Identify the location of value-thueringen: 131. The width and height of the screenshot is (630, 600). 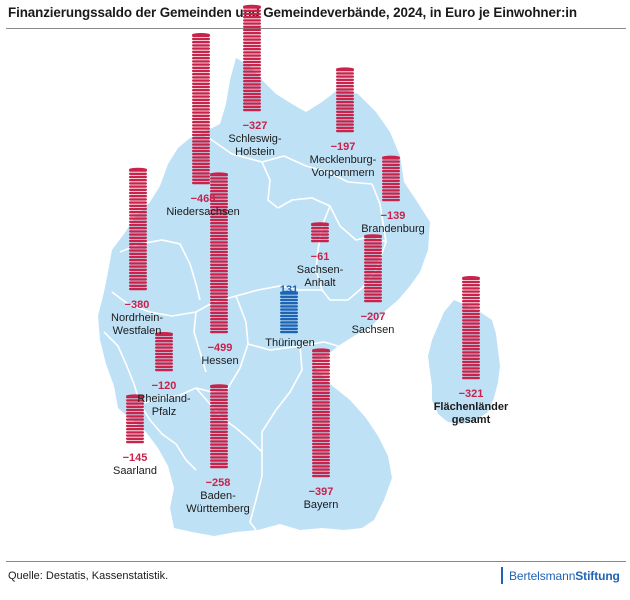
(289, 290).